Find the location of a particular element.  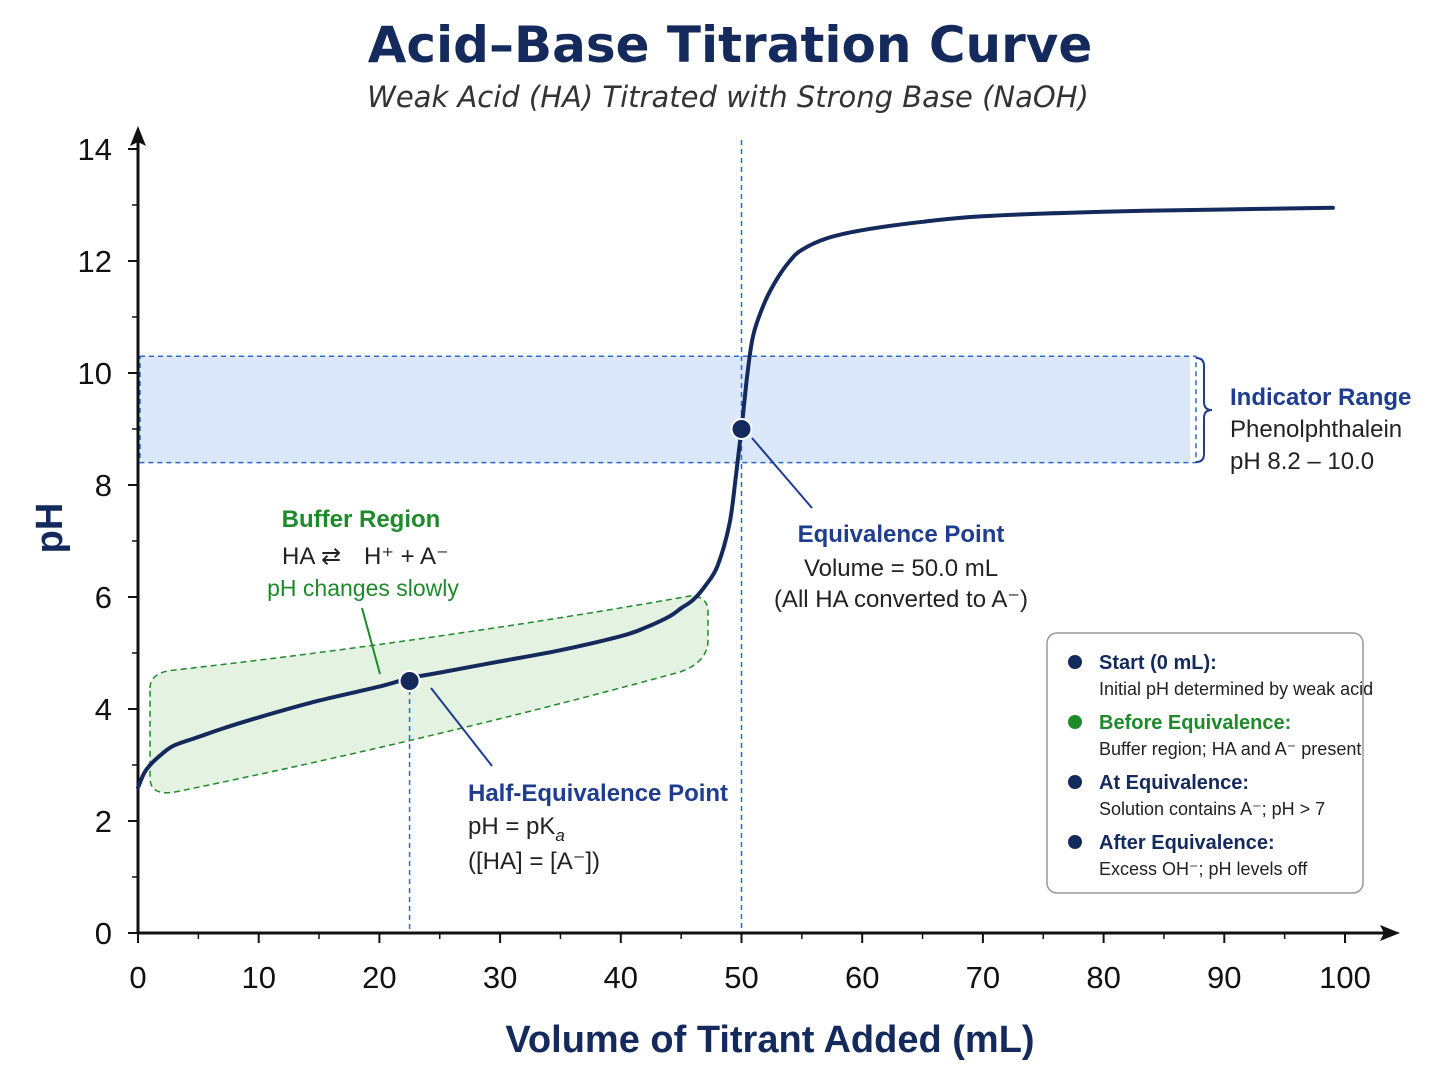

y-tick-label: 2 is located at coordinates (103, 821).